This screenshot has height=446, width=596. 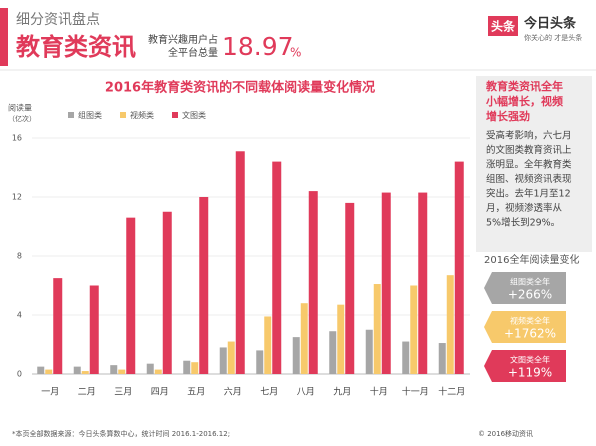 I want to click on y-axis-unit: （亿次）, so click(x=22, y=118).